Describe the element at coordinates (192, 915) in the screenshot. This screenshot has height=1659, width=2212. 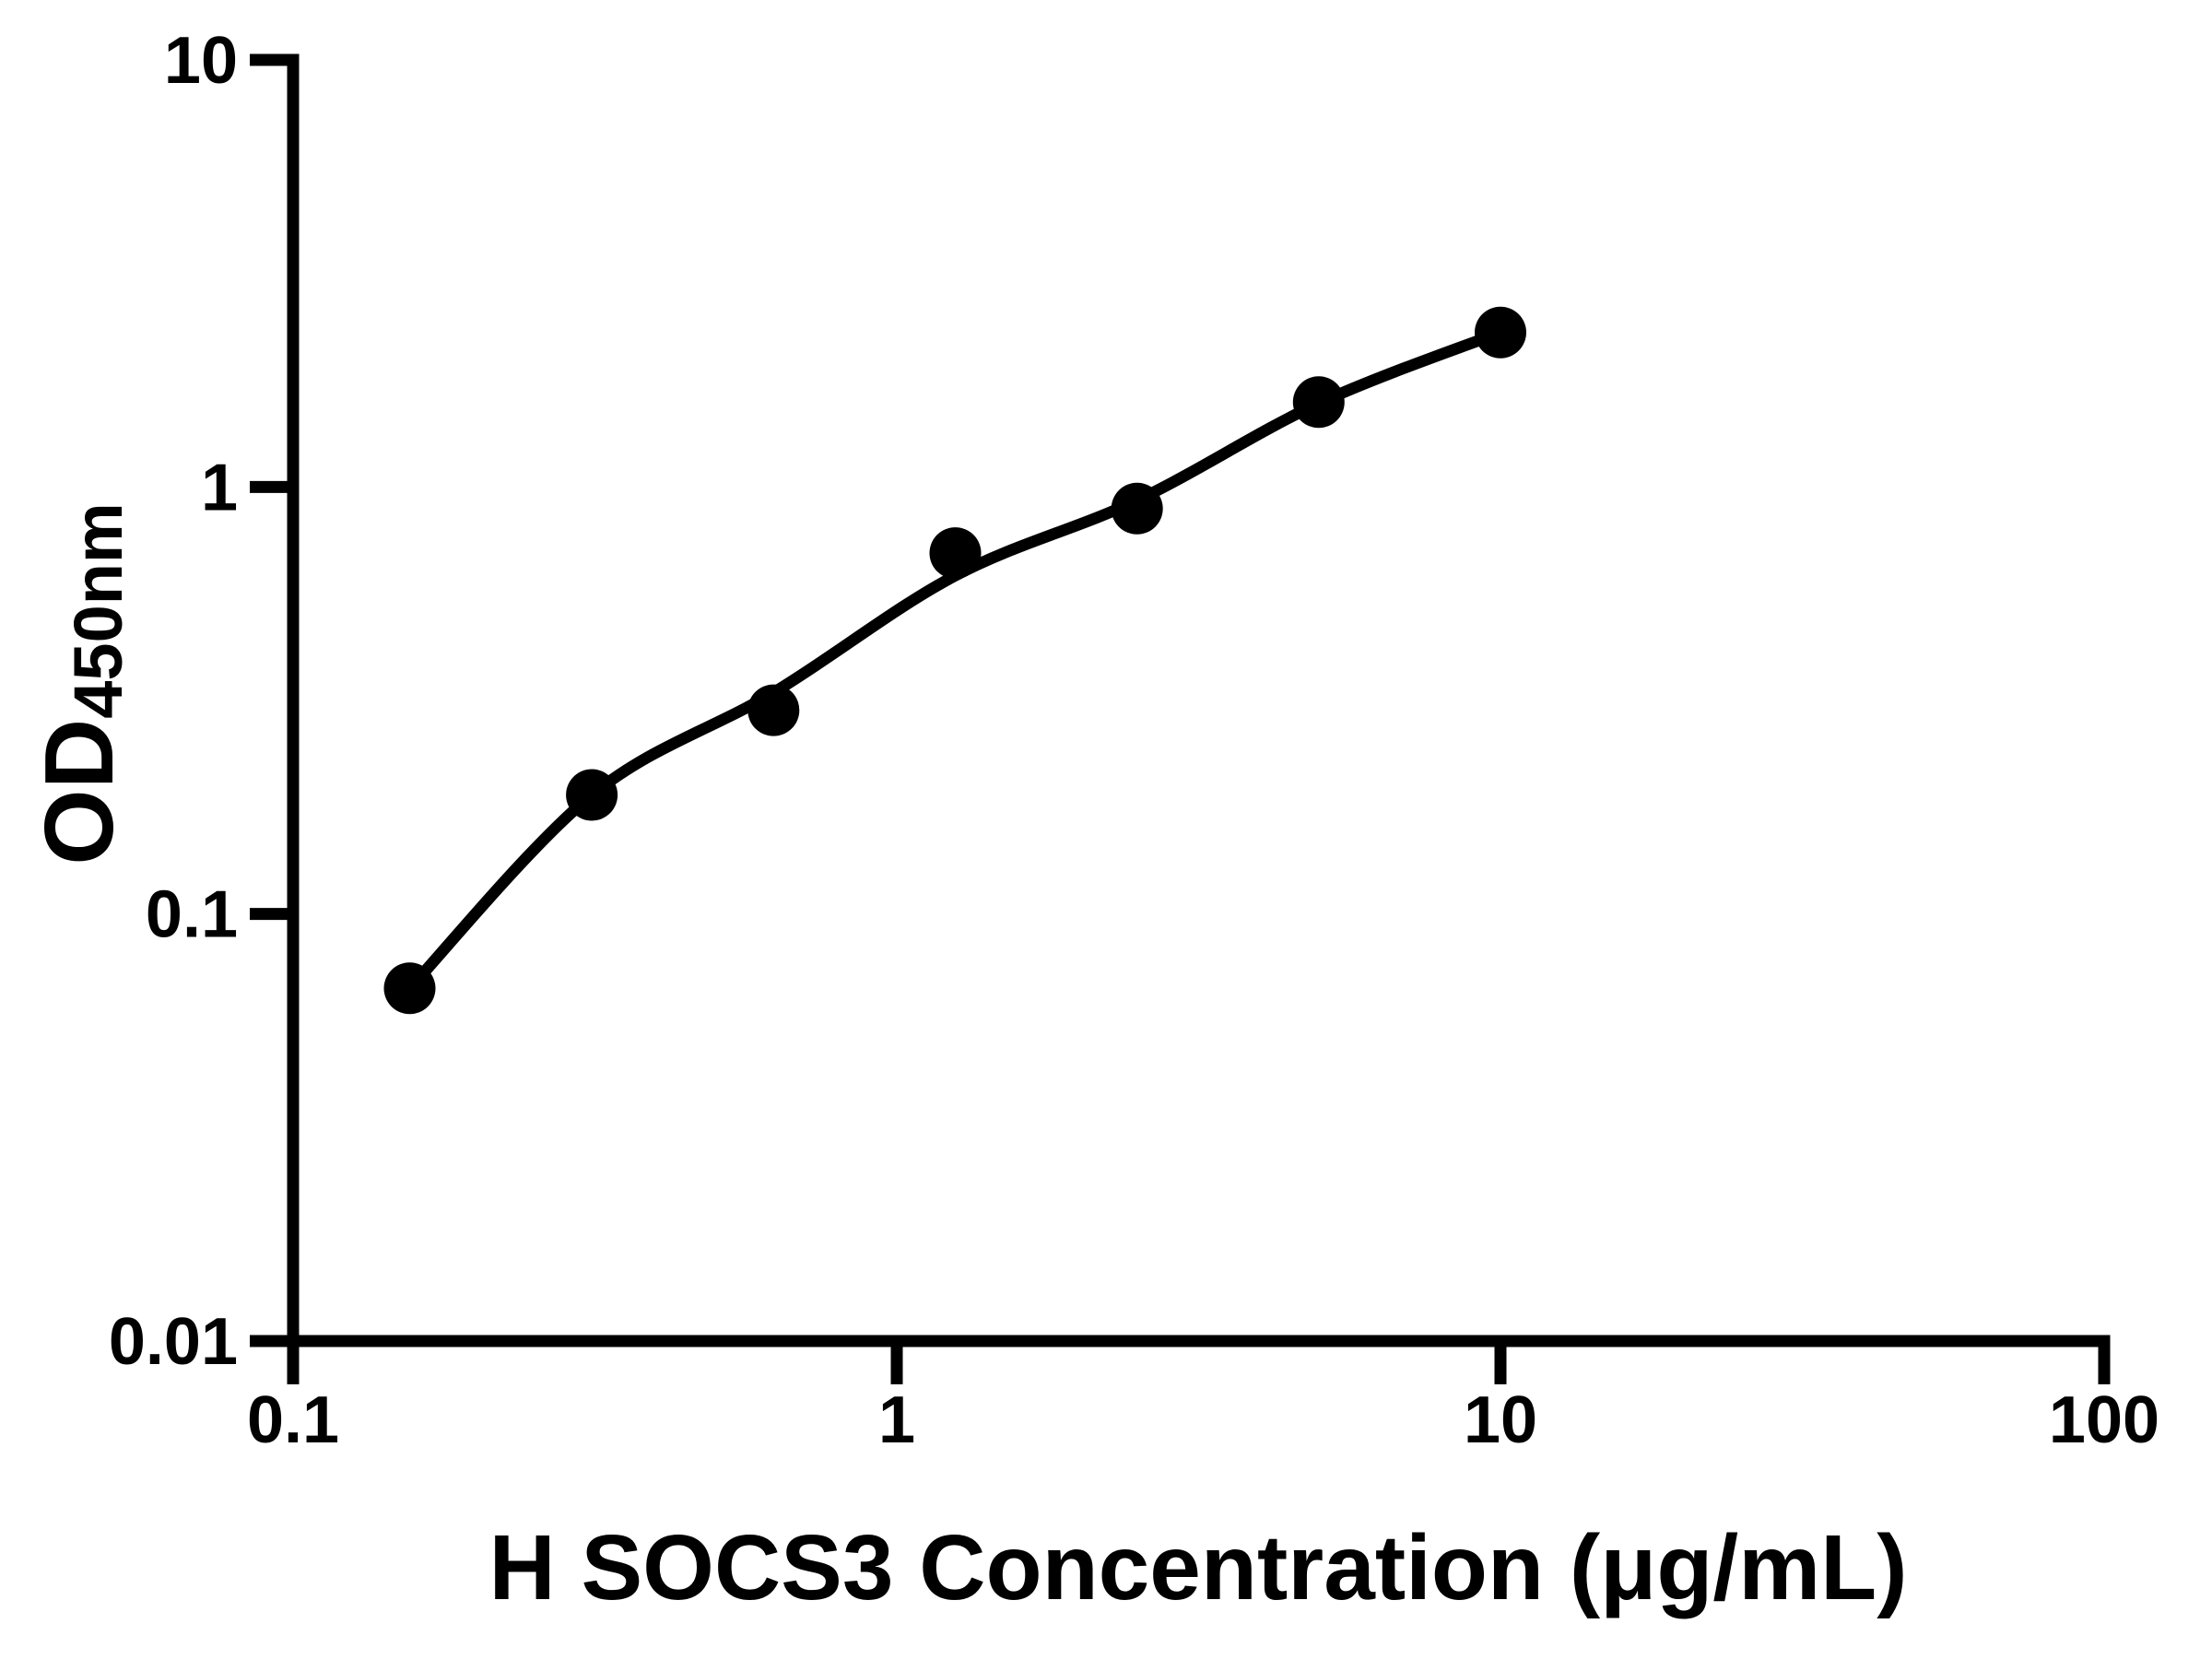
I see `y-tick-label: 0.1` at that location.